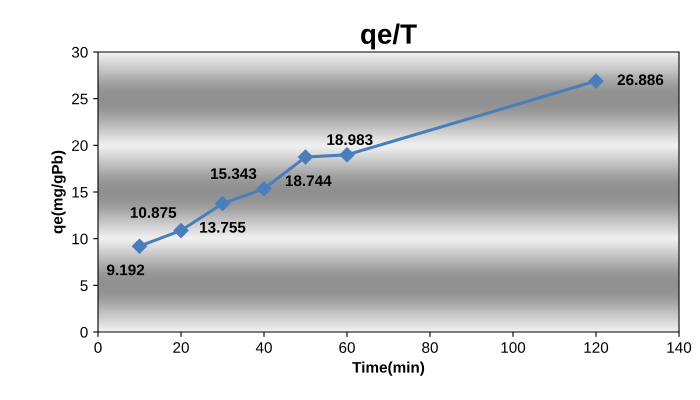 The width and height of the screenshot is (700, 400). Describe the element at coordinates (233, 174) in the screenshot. I see `data-label: 15.343` at that location.